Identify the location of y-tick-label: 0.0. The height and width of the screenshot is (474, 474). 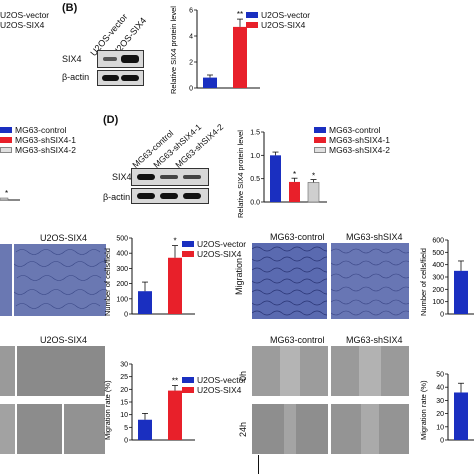
(255, 203).